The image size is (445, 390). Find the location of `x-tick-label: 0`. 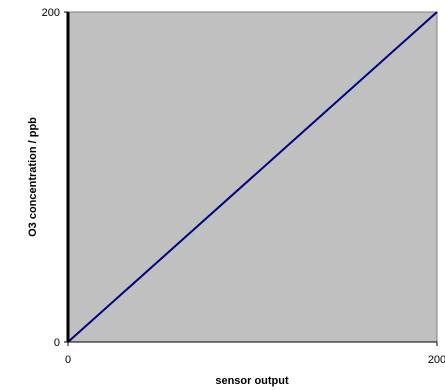

x-tick-label: 0 is located at coordinates (68, 360).